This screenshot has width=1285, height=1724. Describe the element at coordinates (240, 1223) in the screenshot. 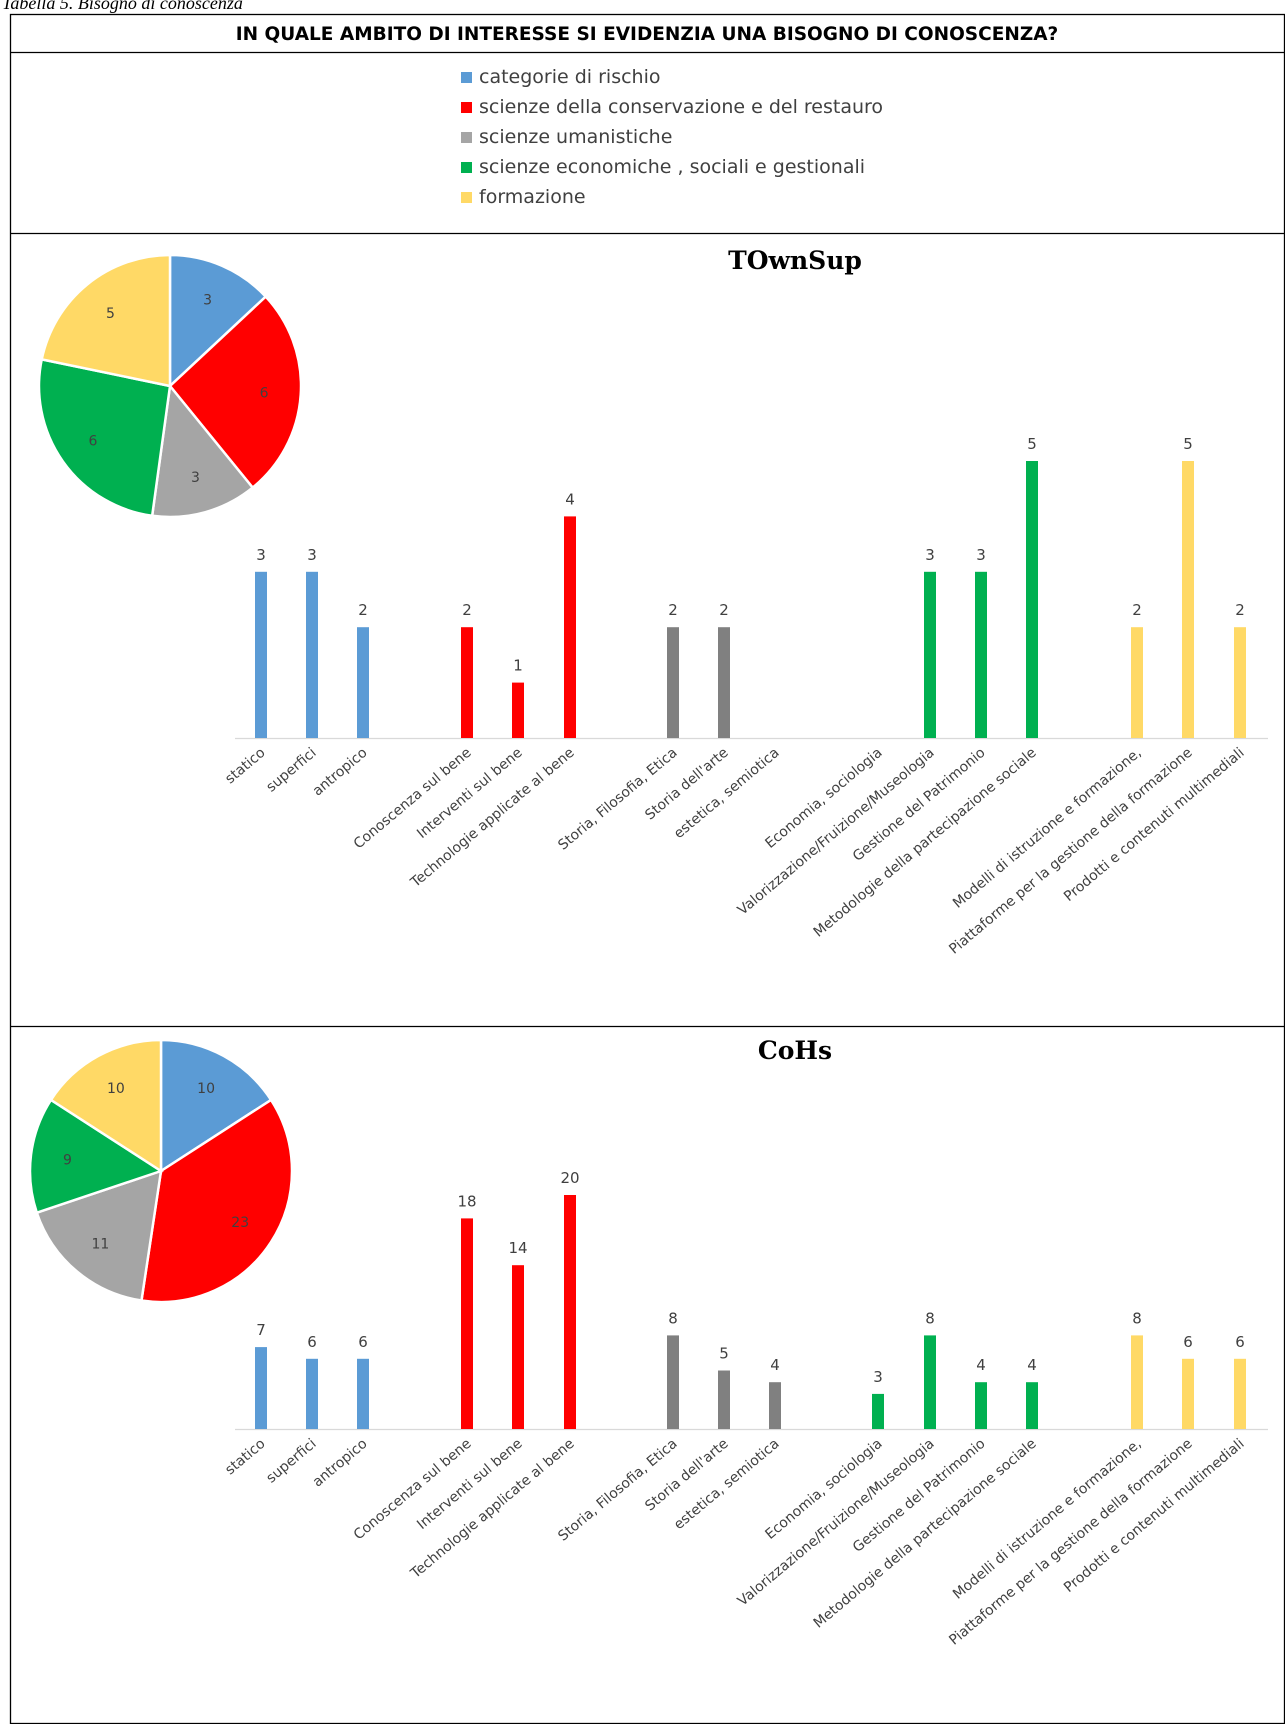

I see `cohs-pie-slice-label-scienze-della-conservazione-e-del-restauro: 23` at that location.